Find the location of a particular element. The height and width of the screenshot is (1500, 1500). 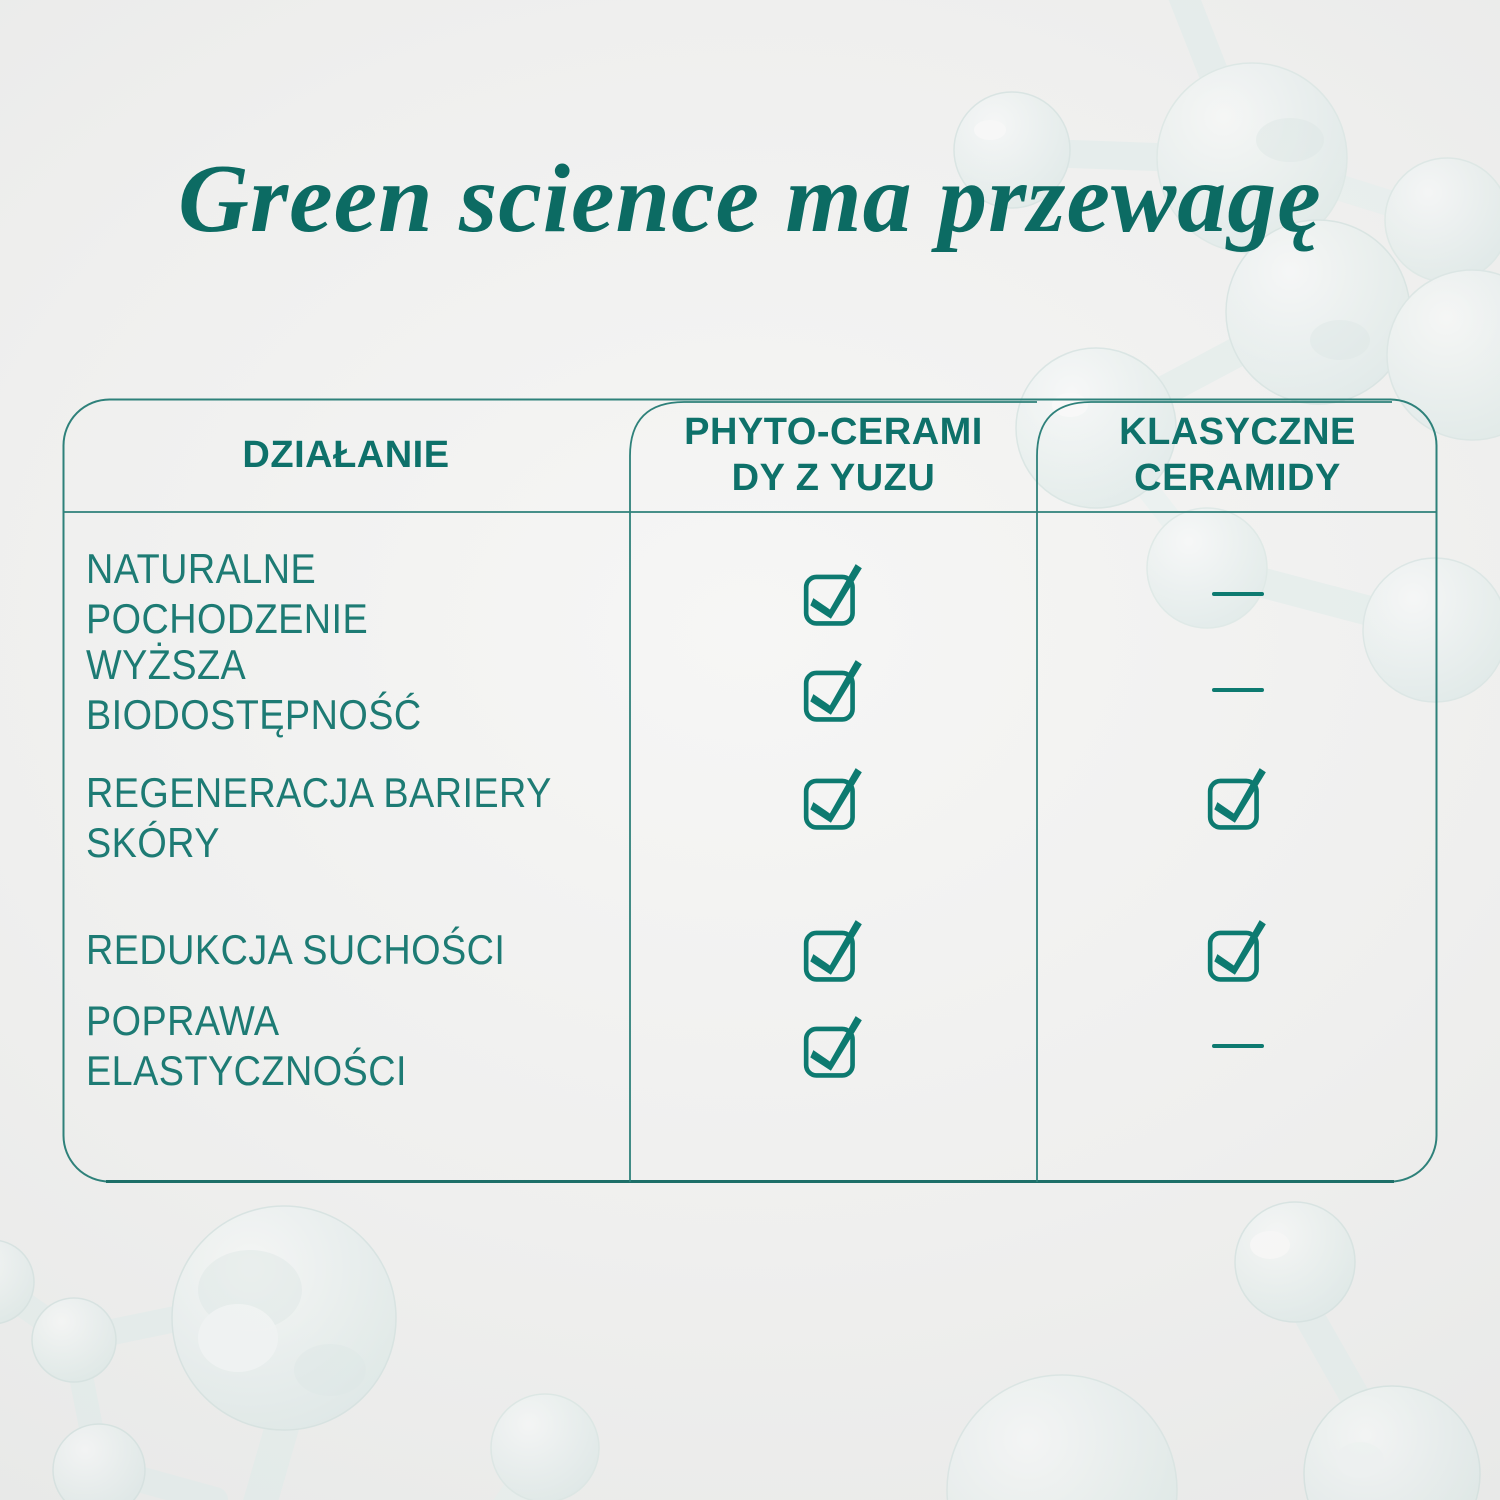

row-label-cell: NATURALNE POCHODZENIE is located at coordinates (346, 593).